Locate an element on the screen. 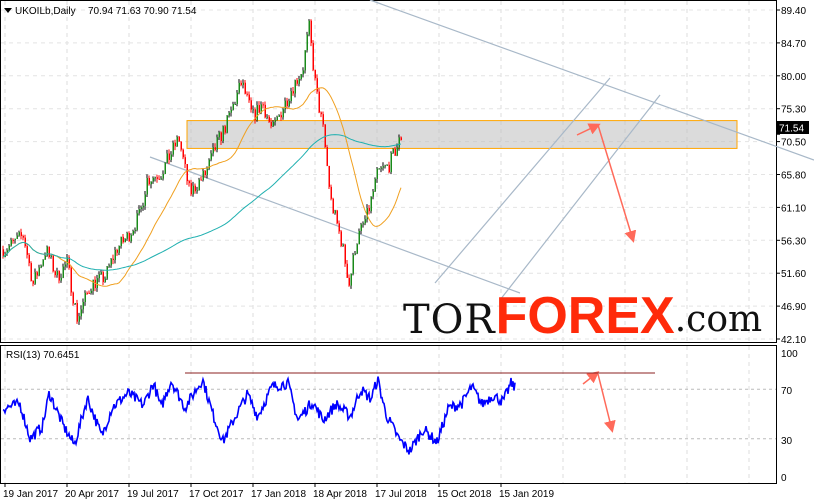  time-axis-label: 17 Jul 2018 is located at coordinates (401, 494).